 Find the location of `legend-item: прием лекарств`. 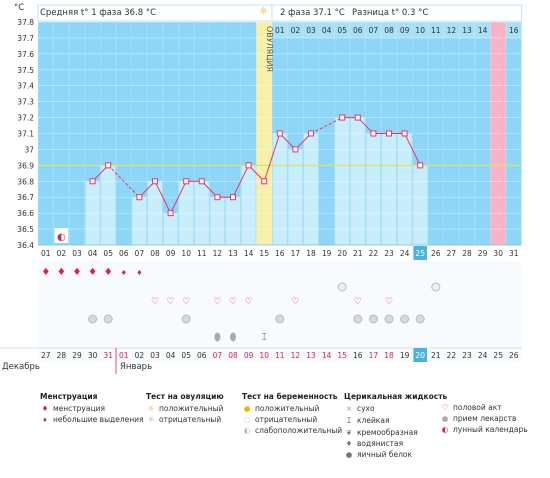

legend-item: прием лекарств is located at coordinates (485, 418).